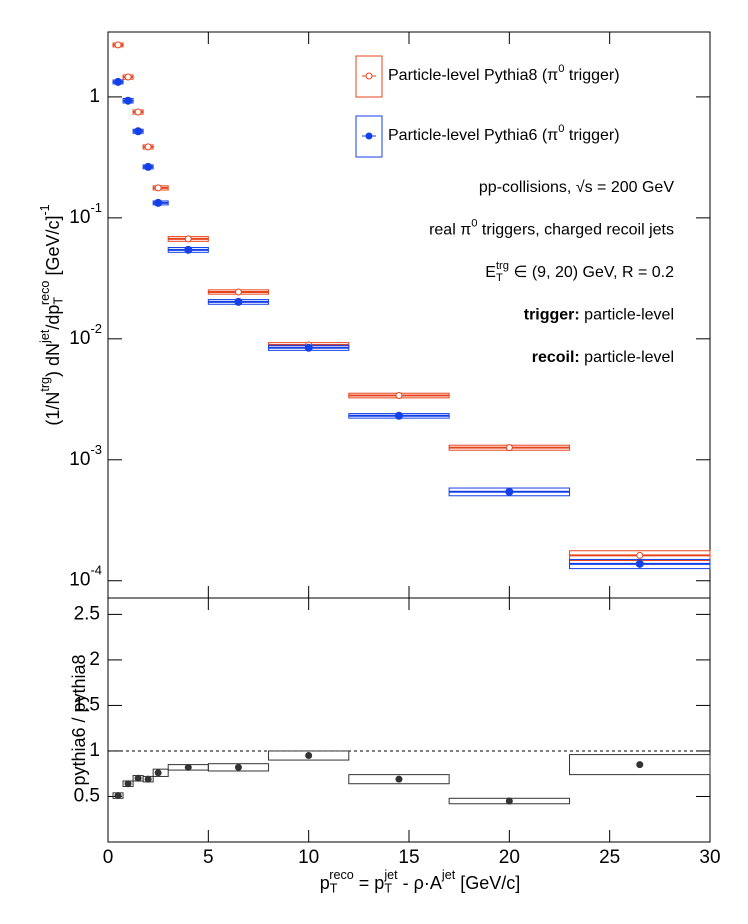 This screenshot has width=748, height=924. What do you see at coordinates (94, 659) in the screenshot?
I see `y-tick-label: 2` at bounding box center [94, 659].